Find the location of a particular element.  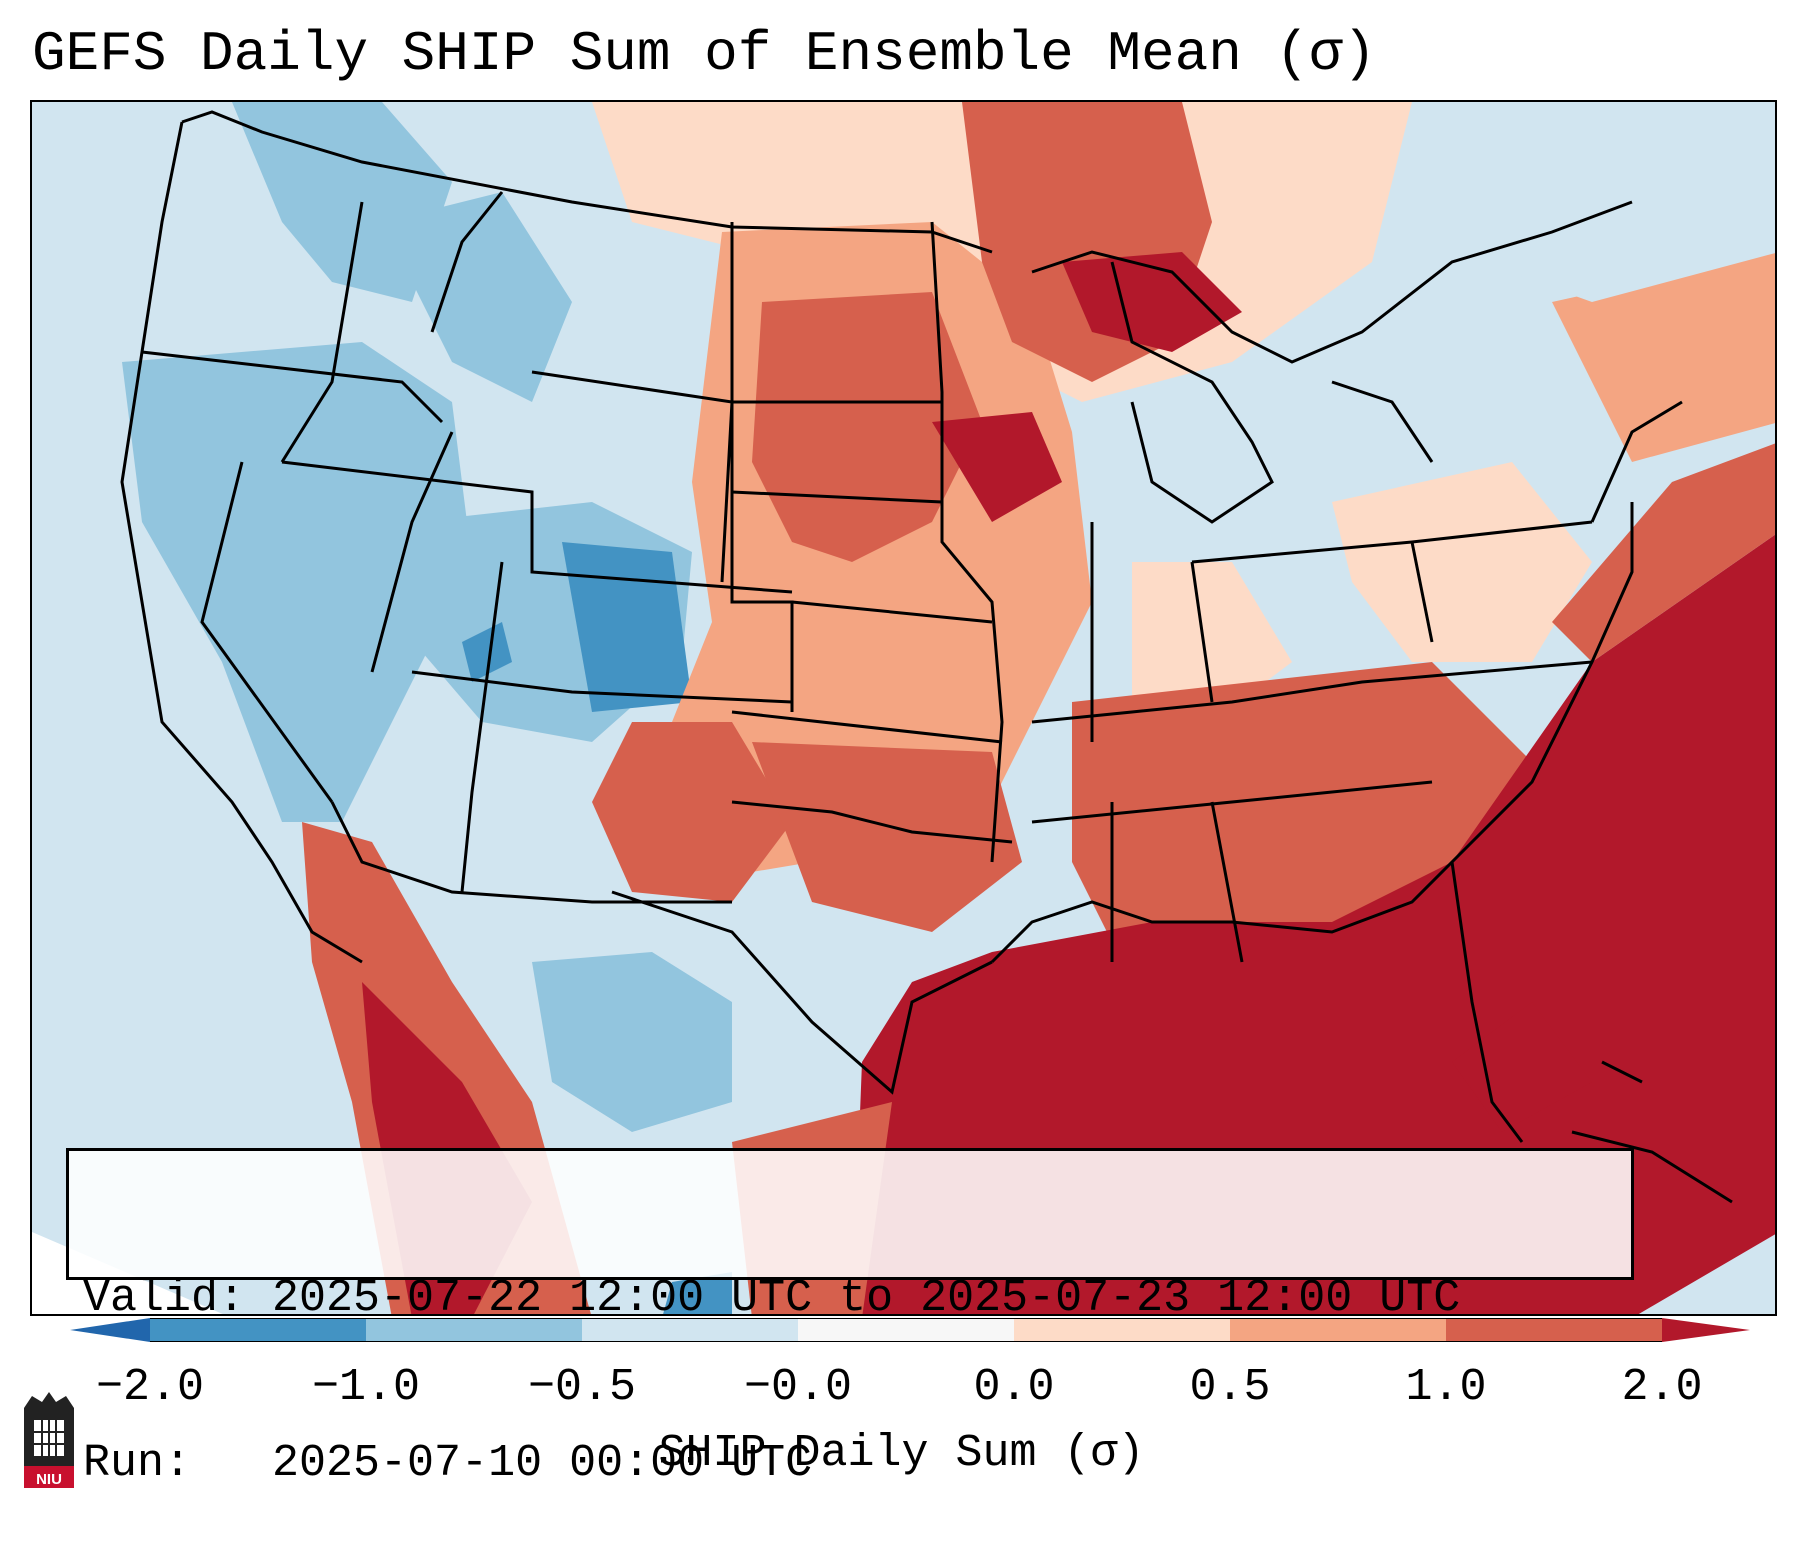

colorbar-tick-label: 0.5 is located at coordinates (1230, 1387).